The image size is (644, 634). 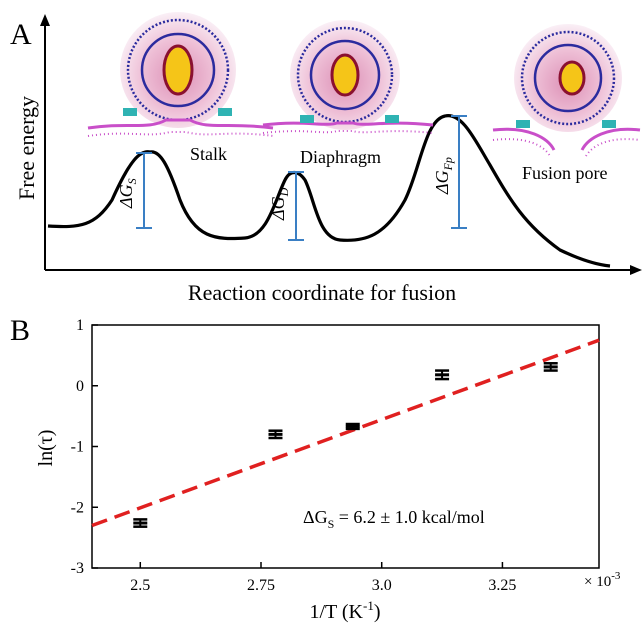 What do you see at coordinates (77, 507) in the screenshot?
I see `y-tick-label: -2` at bounding box center [77, 507].